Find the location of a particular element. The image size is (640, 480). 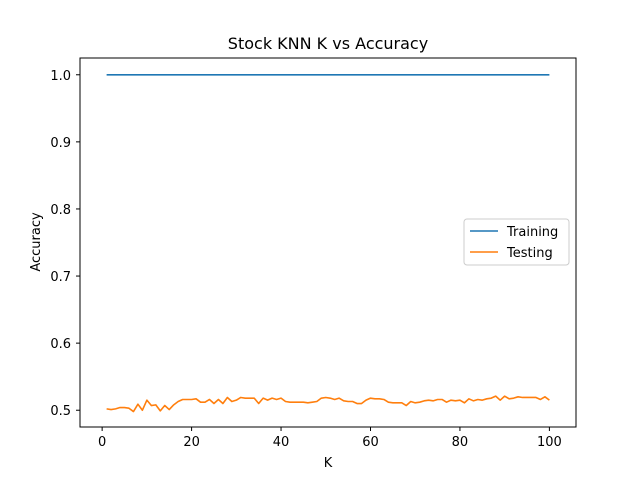

chart-title: Stock KNN K vs Accuracy is located at coordinates (328, 43).